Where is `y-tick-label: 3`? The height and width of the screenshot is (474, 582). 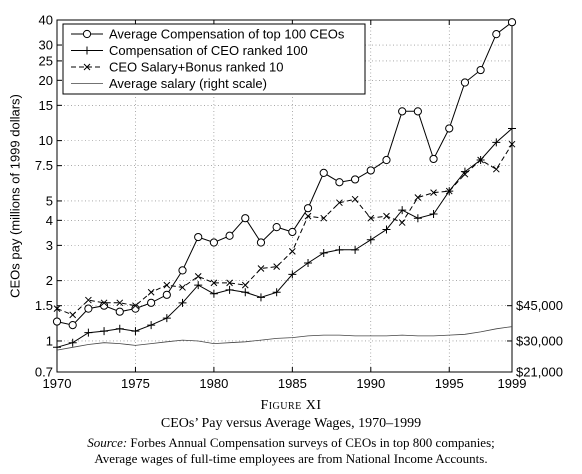 y-tick-label: 3 is located at coordinates (49, 245).